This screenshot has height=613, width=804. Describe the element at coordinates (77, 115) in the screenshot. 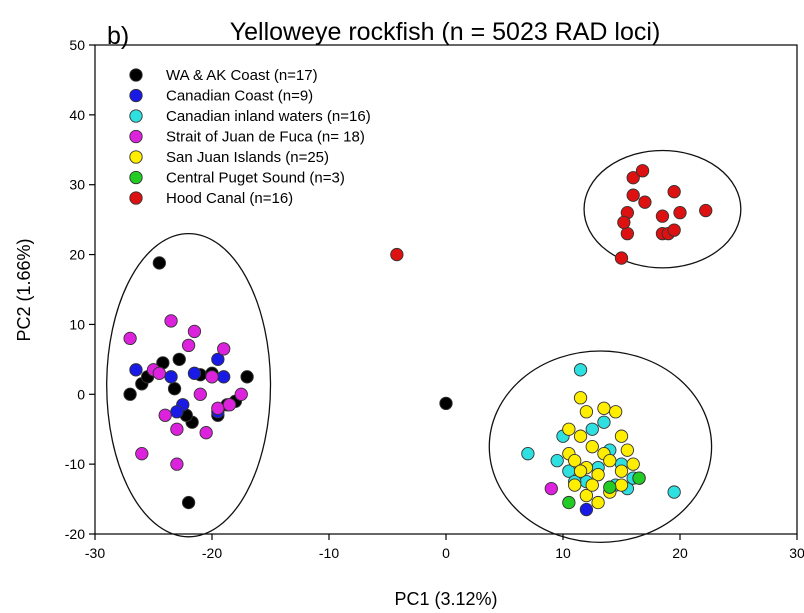

I see `y-tick-label: 40` at that location.